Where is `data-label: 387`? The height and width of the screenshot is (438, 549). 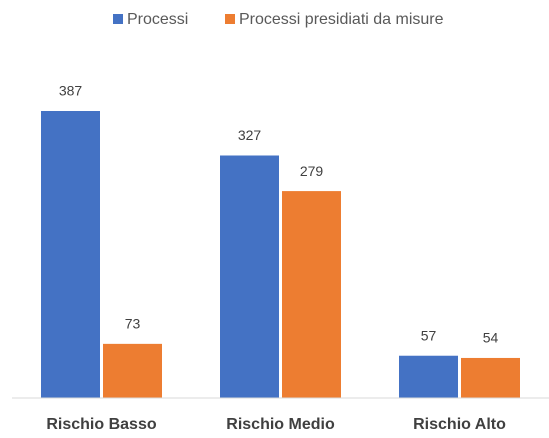
data-label: 387 is located at coordinates (71, 91).